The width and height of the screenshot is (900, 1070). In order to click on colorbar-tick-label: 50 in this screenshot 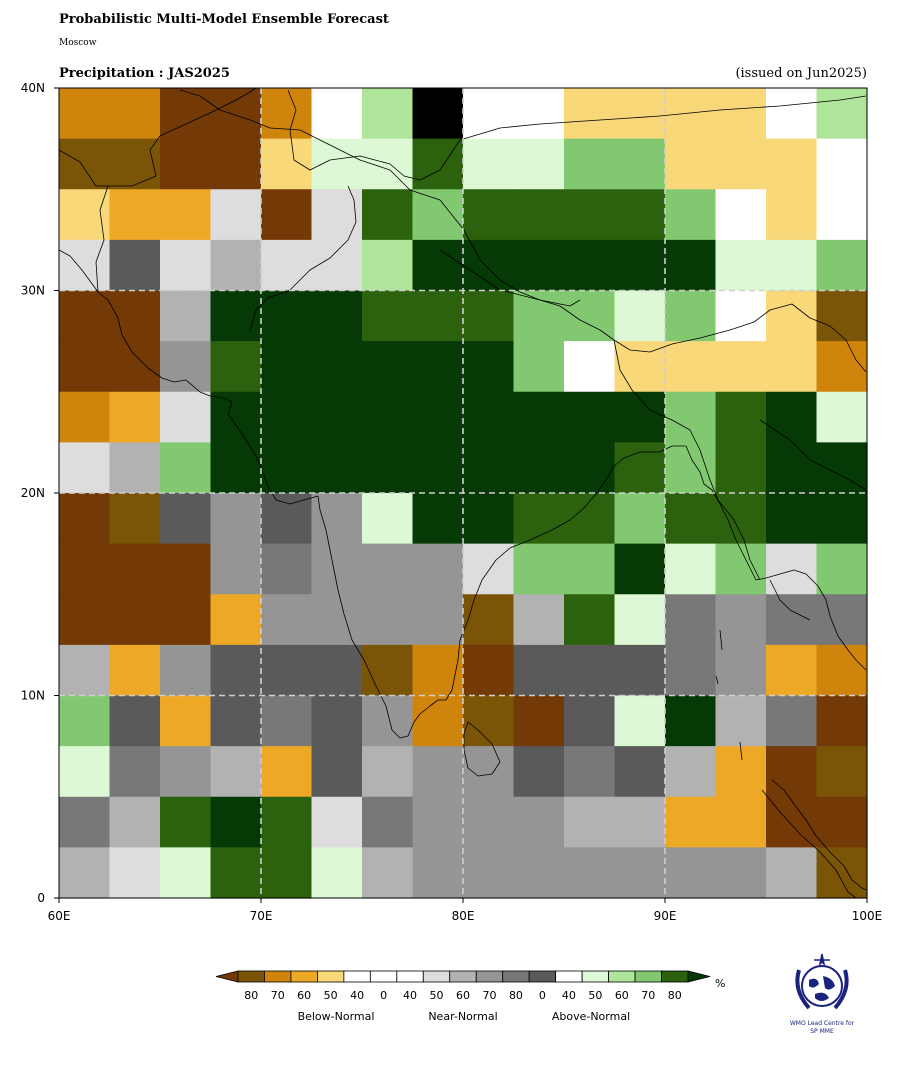, I will do `click(595, 995)`.